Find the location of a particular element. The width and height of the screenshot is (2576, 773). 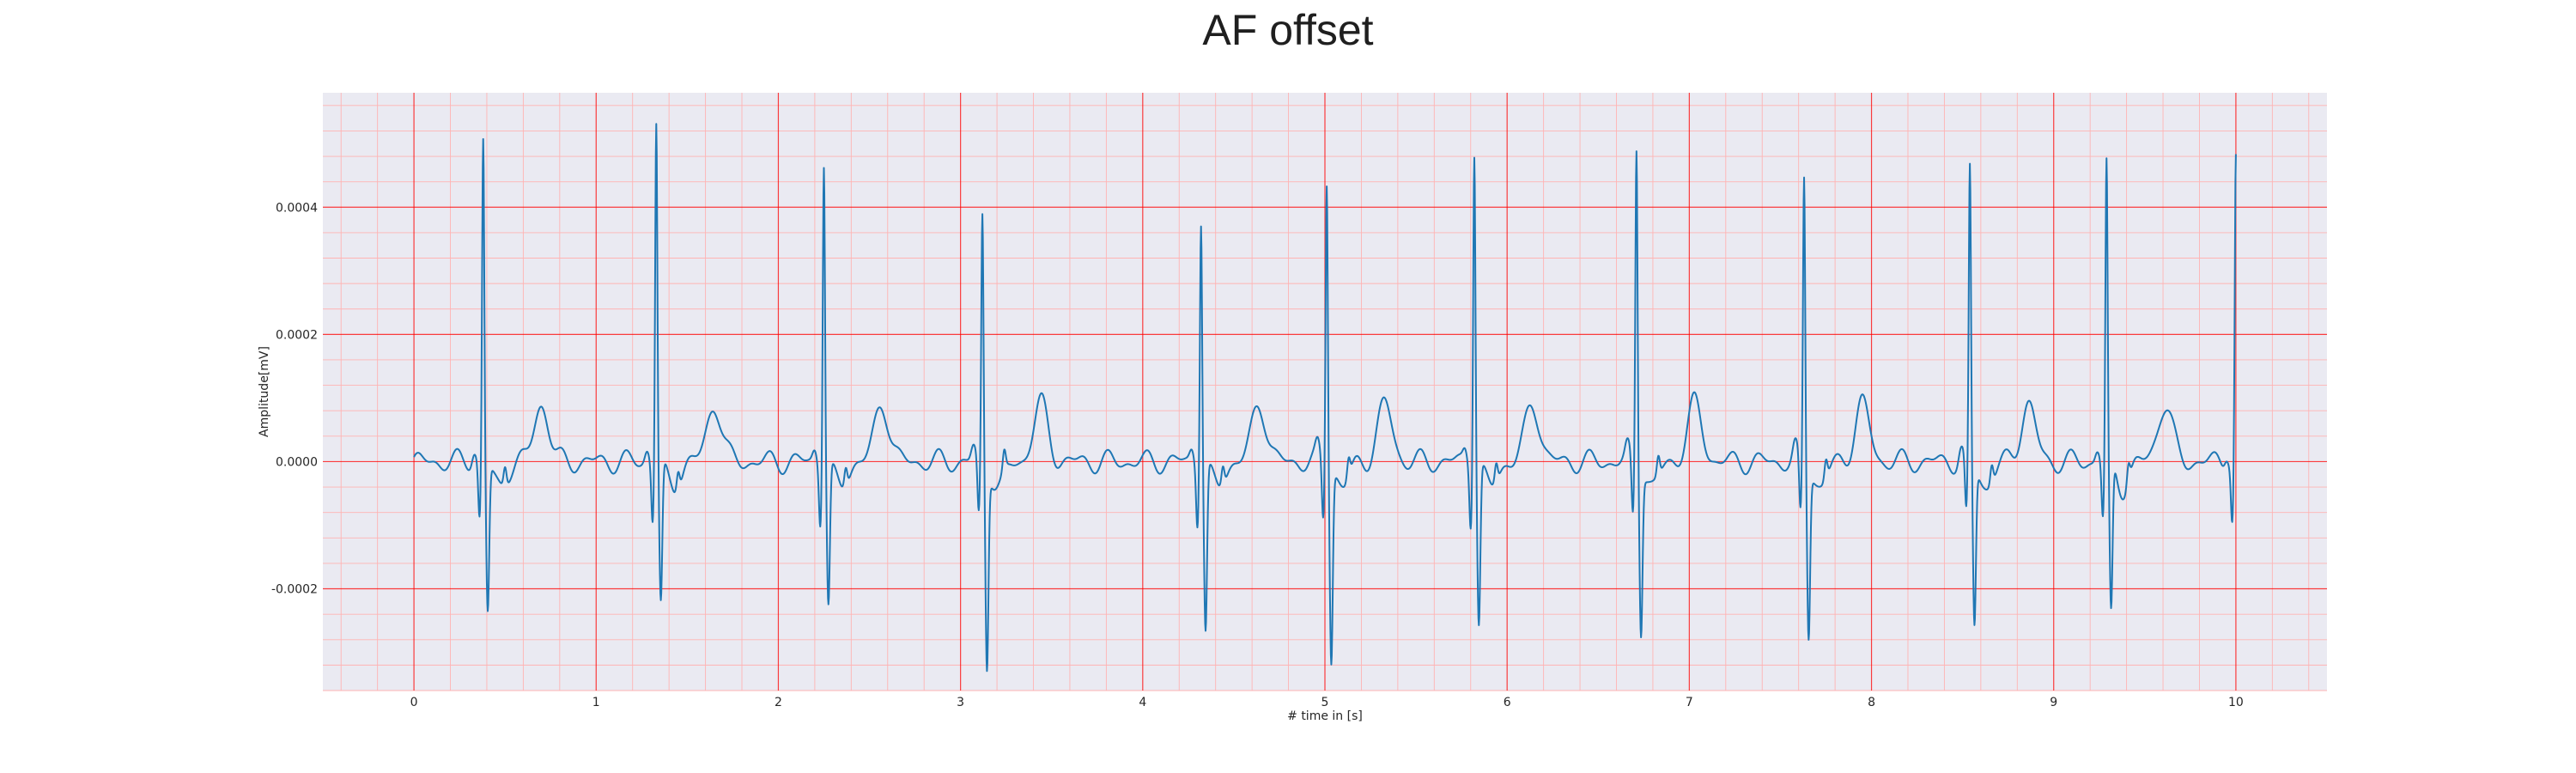

x-tick-label: 2 is located at coordinates (779, 702).